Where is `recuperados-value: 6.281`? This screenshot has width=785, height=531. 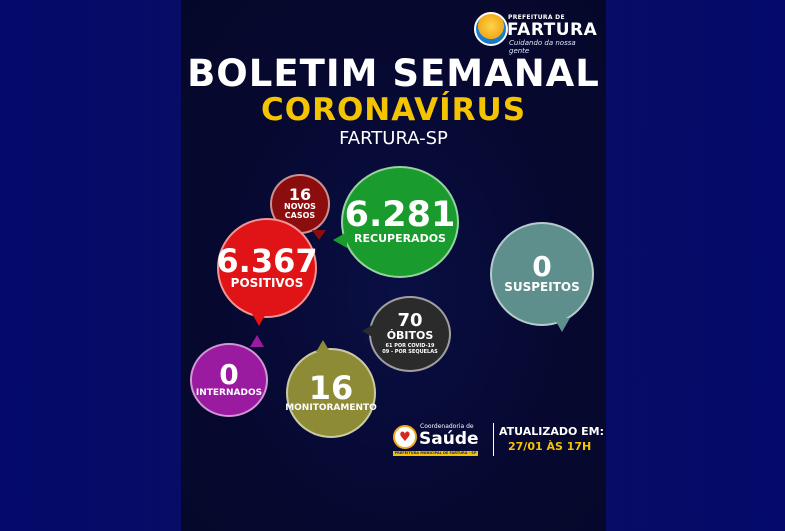
recuperados-value: 6.281 is located at coordinates (400, 215).